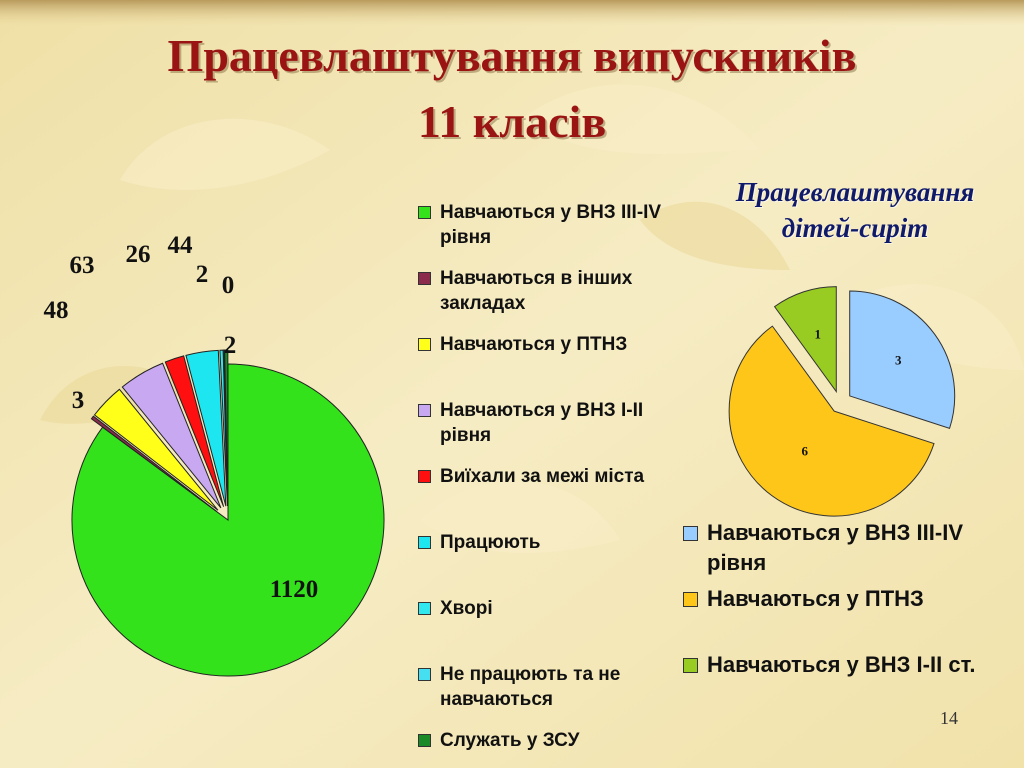 The image size is (1024, 768). I want to click on main-pie-value-label: 26, so click(138, 254).